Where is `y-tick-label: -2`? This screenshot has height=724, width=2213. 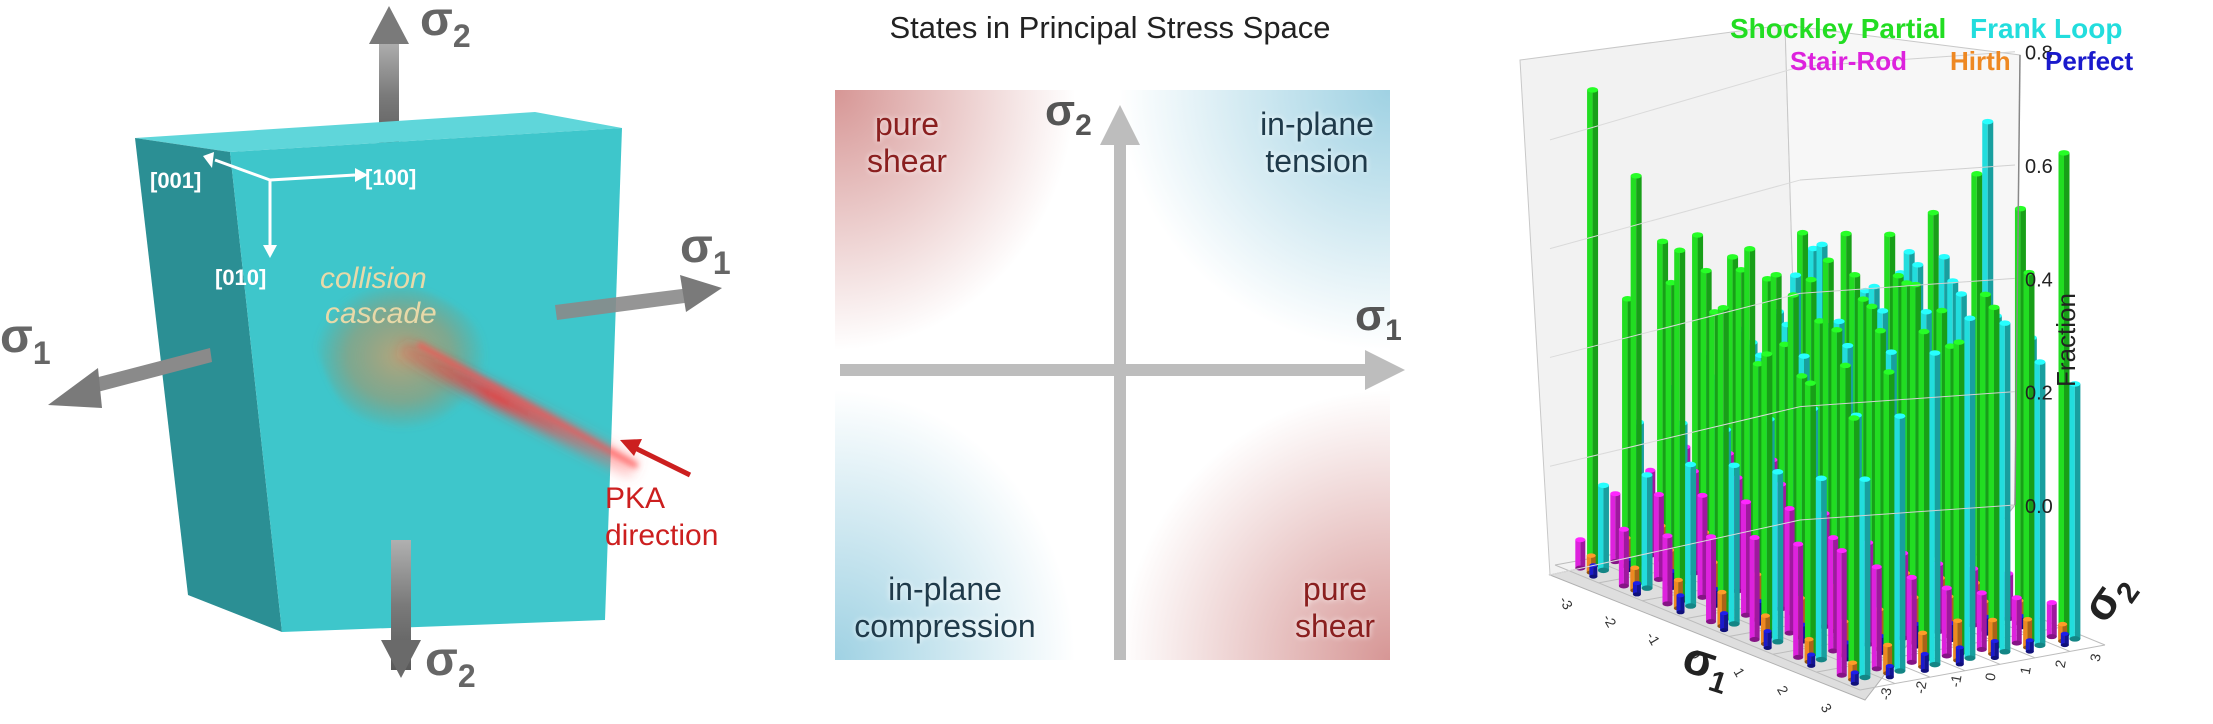
y-tick-label: -2 is located at coordinates (1921, 687).